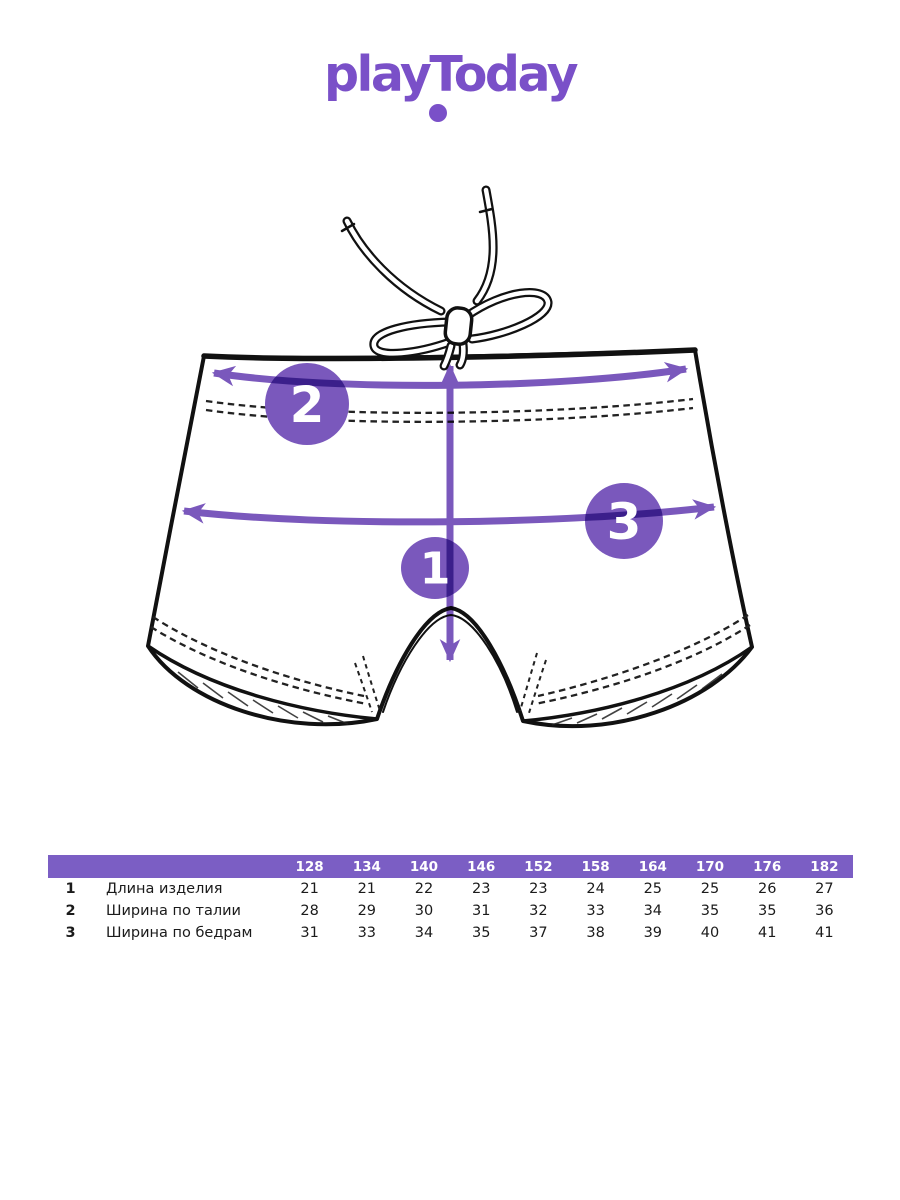 The height and width of the screenshot is (1200, 900). I want to click on row-value: 22, so click(424, 889).